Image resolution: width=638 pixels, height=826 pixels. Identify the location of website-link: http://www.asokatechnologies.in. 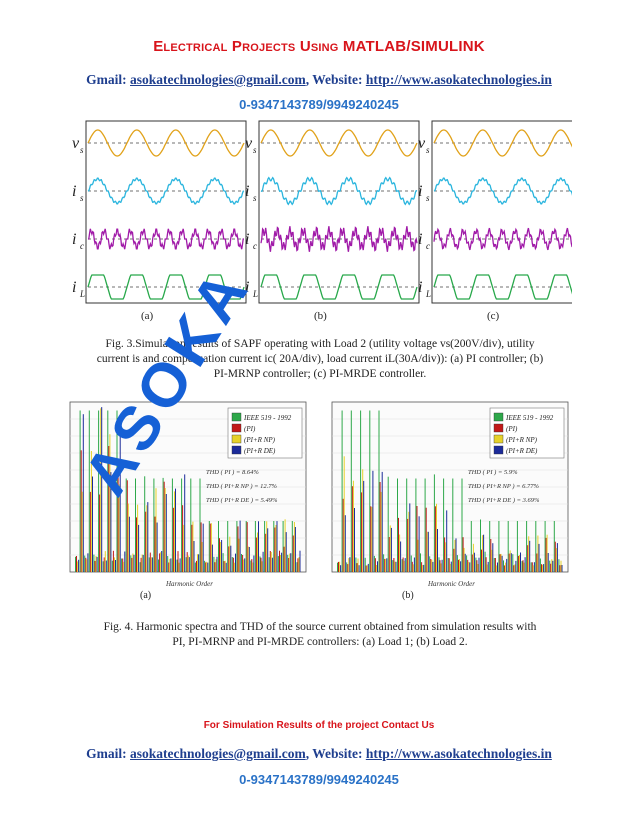
(458, 79).